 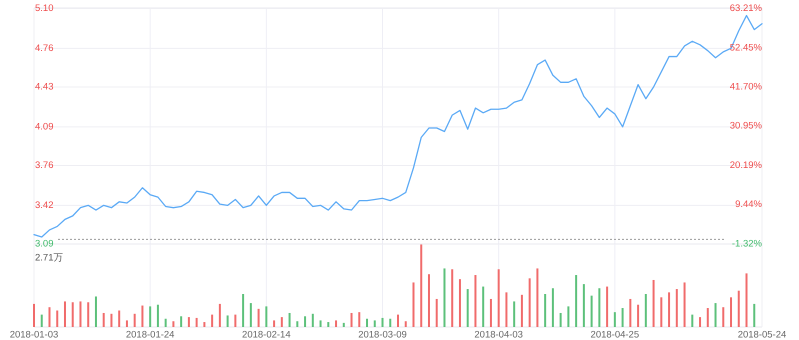 I want to click on x-tick-label: 2018-05-24, so click(x=762, y=335).